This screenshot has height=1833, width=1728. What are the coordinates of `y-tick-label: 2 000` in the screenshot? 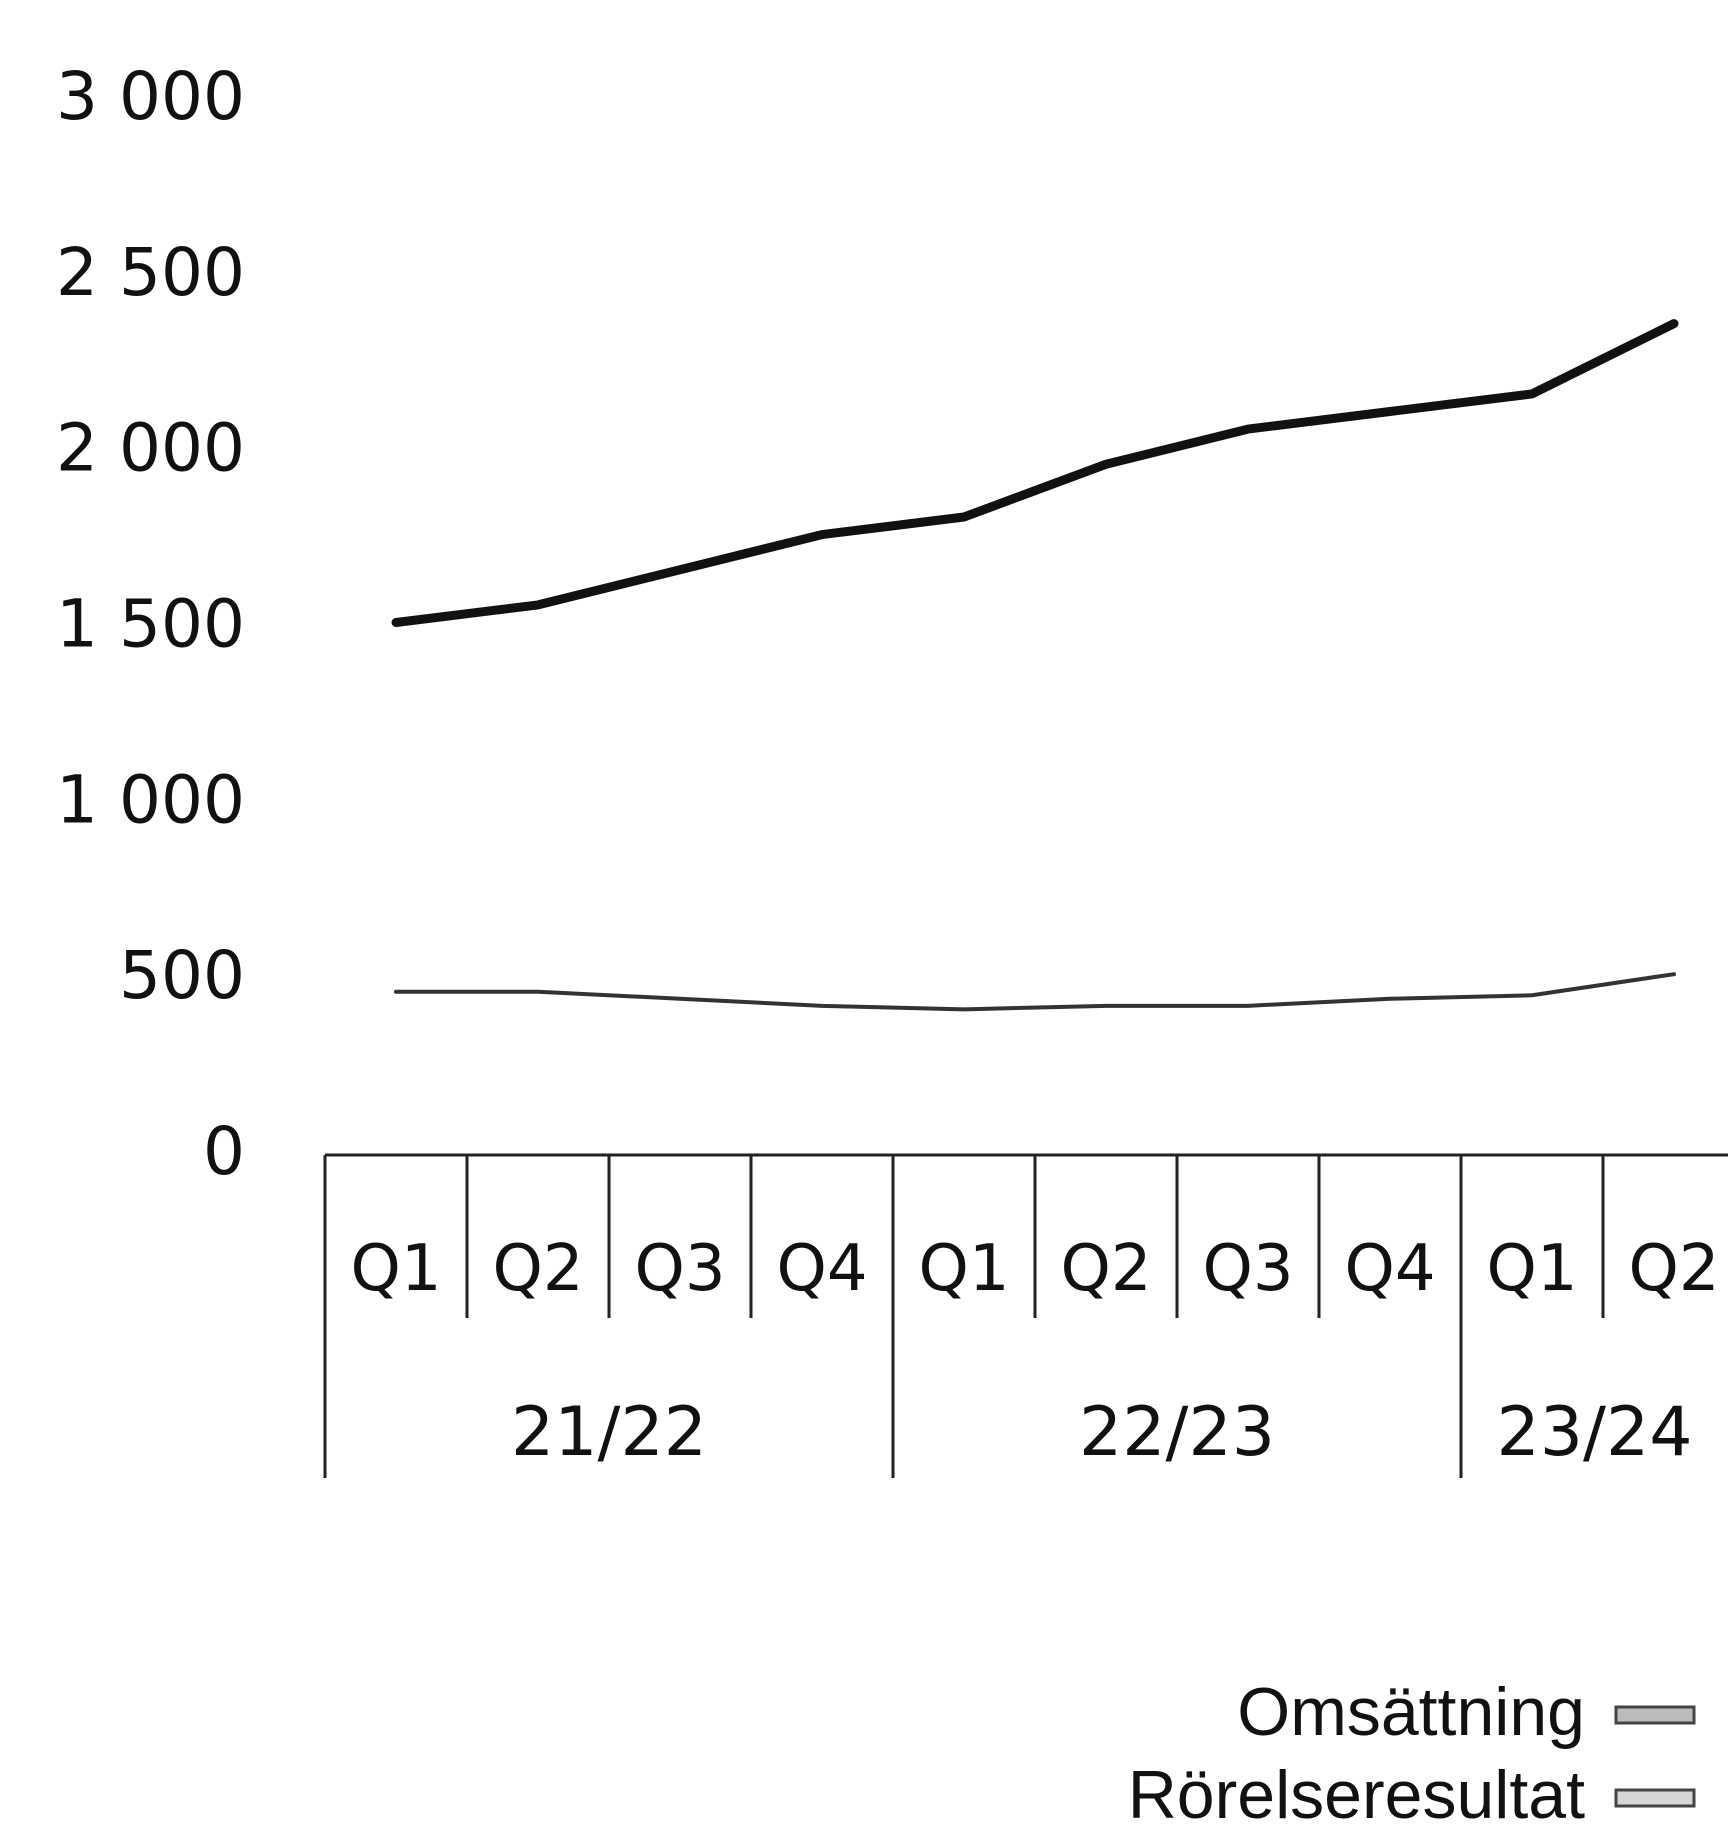 It's located at (150, 448).